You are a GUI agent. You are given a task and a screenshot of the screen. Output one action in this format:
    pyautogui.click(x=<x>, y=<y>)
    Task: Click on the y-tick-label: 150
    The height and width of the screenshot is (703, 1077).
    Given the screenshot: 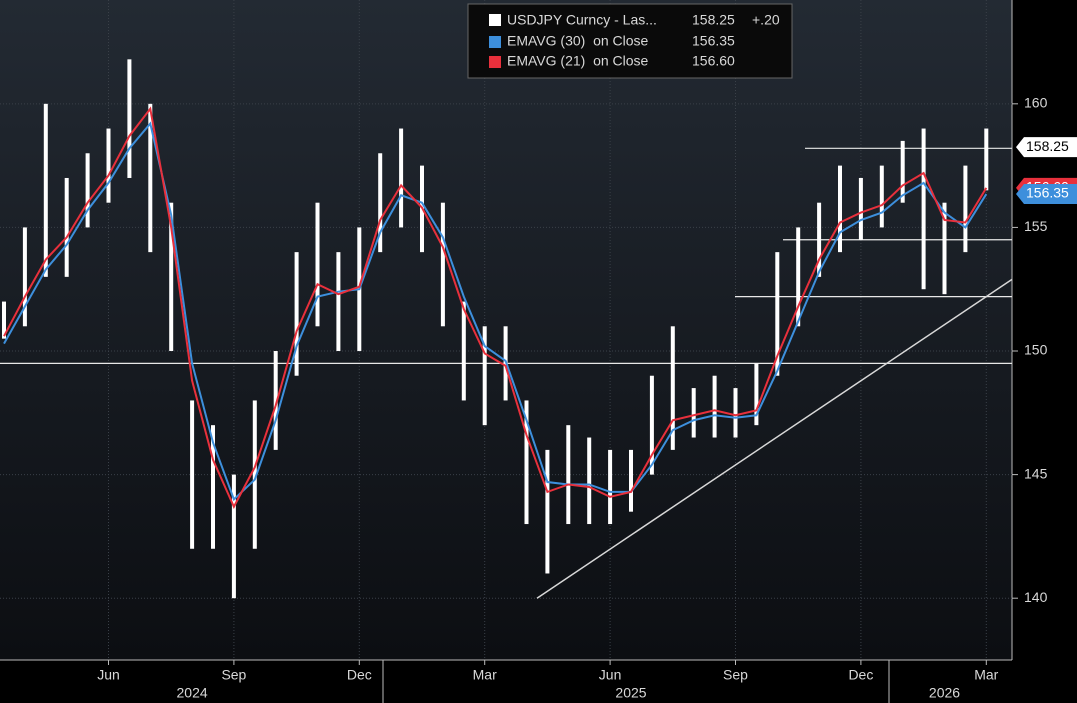 What is the action you would take?
    pyautogui.click(x=1036, y=350)
    